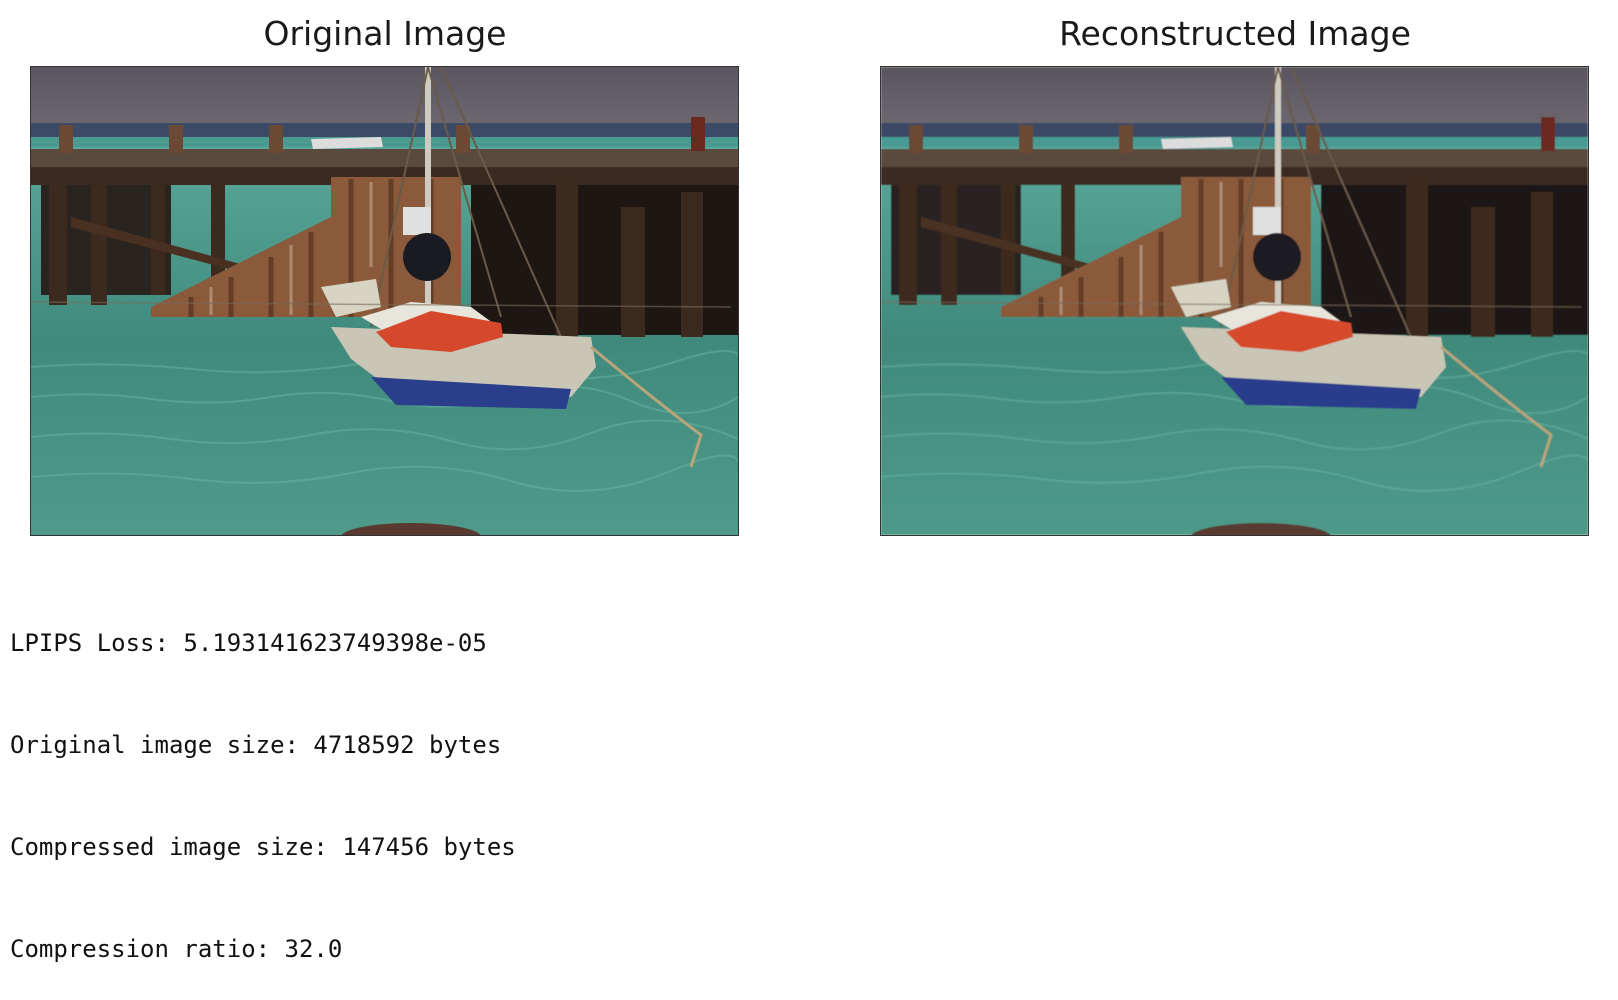 The image size is (1618, 1000). What do you see at coordinates (176, 949) in the screenshot?
I see `compression-ratio-line: Compression ratio: 32.0` at bounding box center [176, 949].